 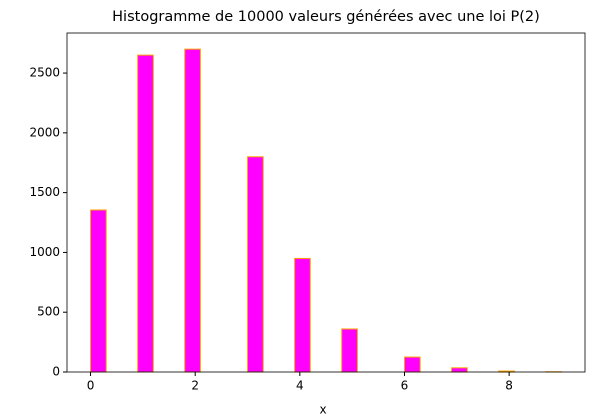 What do you see at coordinates (44, 252) in the screenshot?
I see `y-tick-label: 1000` at bounding box center [44, 252].